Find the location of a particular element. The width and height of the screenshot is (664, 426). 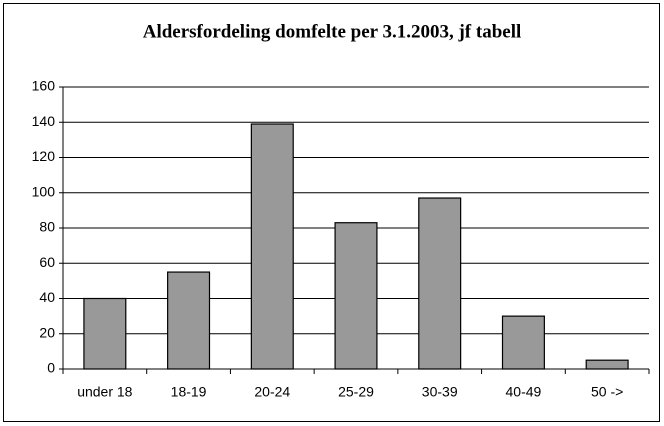

x-tick-label: 30-39 is located at coordinates (440, 392).